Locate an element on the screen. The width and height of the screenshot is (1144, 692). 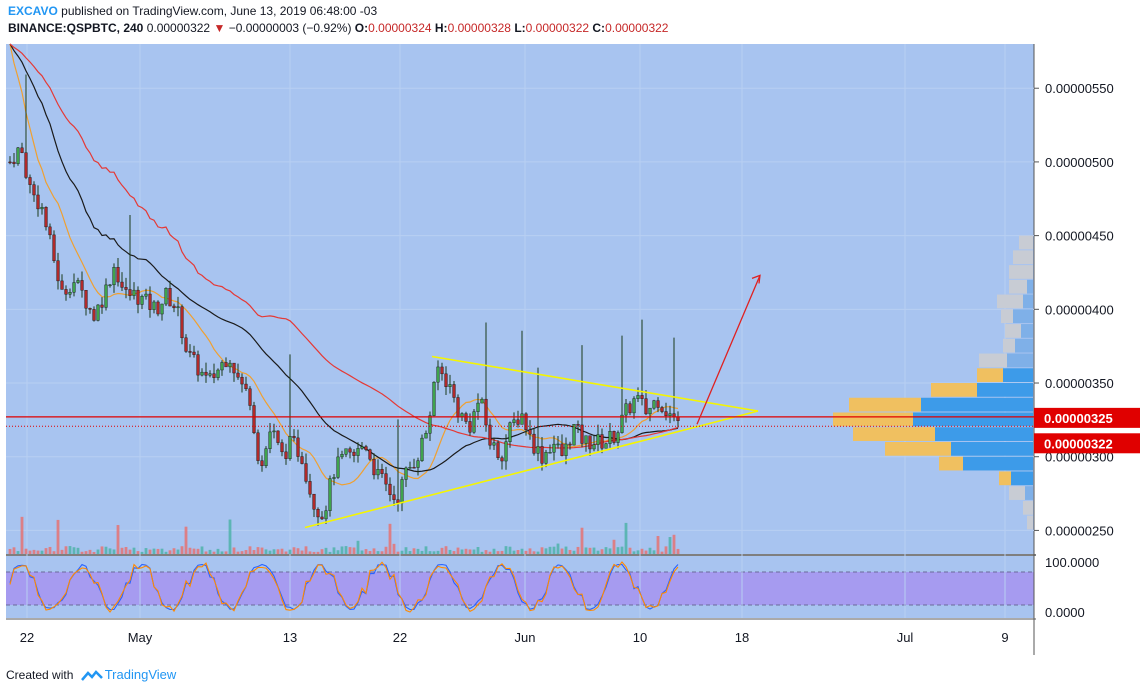
profile-bar-value-area-secondary is located at coordinates (1005, 478).